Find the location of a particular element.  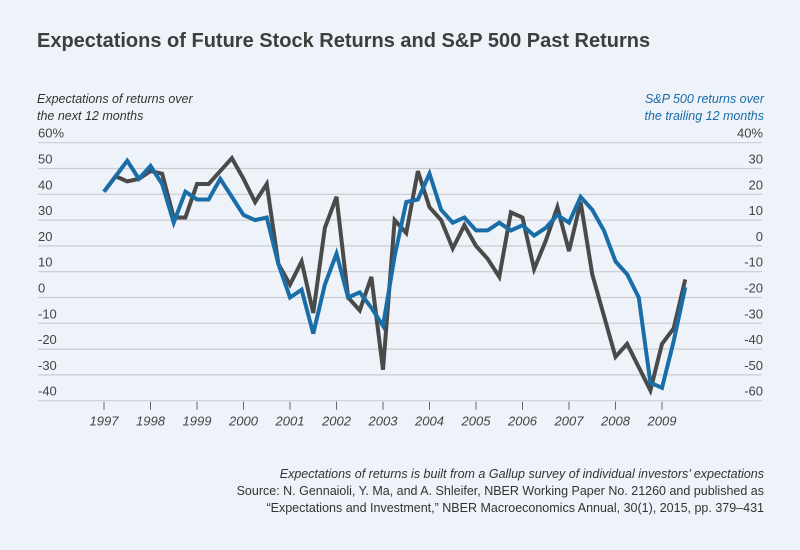

left-tick-label: 30 is located at coordinates (45, 210).